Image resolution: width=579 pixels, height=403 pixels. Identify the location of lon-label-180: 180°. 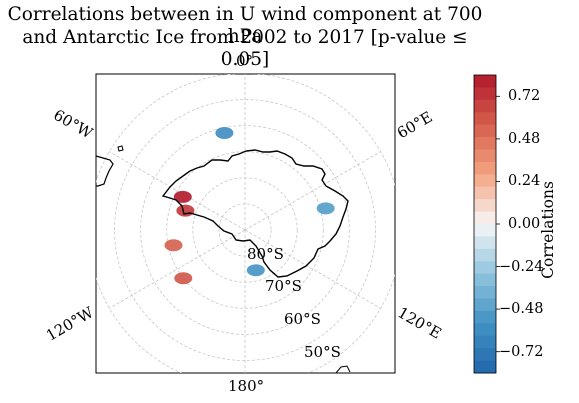
(246, 386).